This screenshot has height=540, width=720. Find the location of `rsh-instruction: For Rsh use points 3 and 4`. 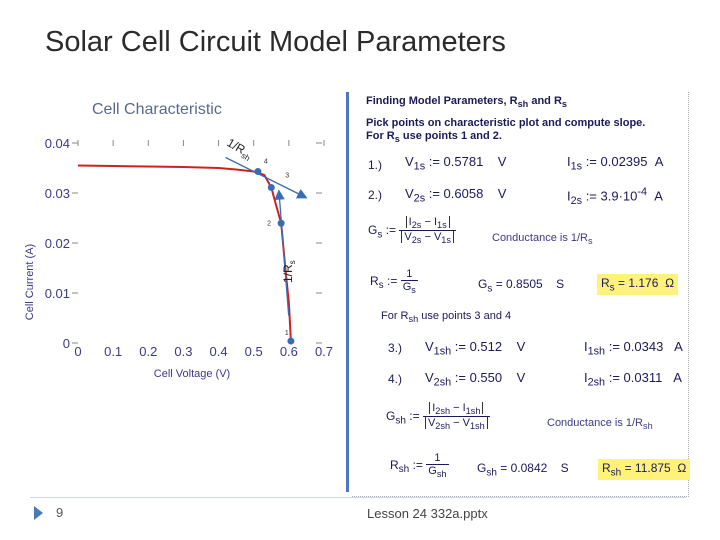

rsh-instruction: For Rsh use points 3 and 4 is located at coordinates (446, 317).